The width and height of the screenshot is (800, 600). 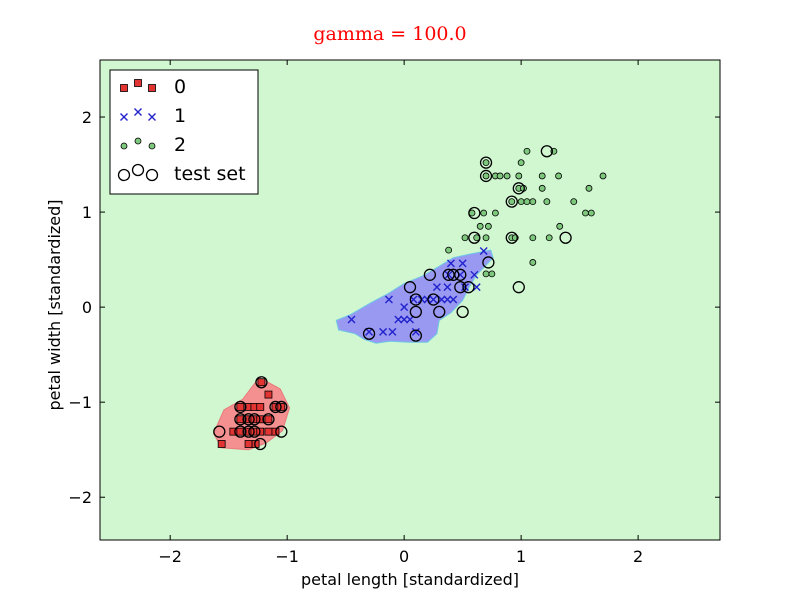 I want to click on legend-label-0: 0, so click(x=180, y=87).